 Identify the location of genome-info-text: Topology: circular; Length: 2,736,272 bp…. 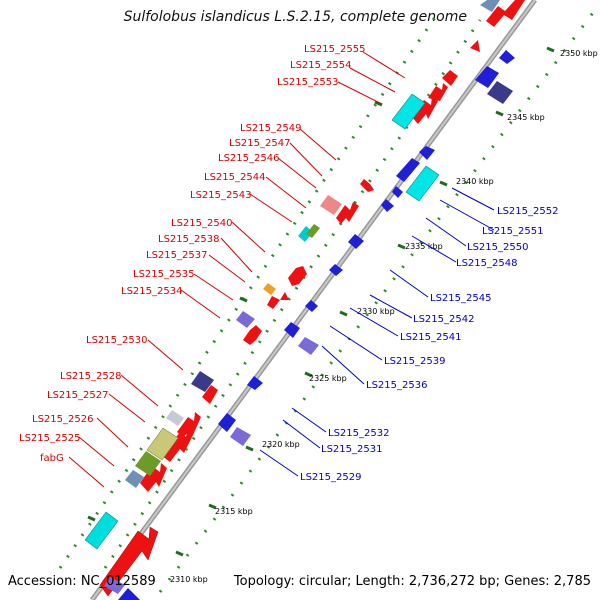
(412, 581).